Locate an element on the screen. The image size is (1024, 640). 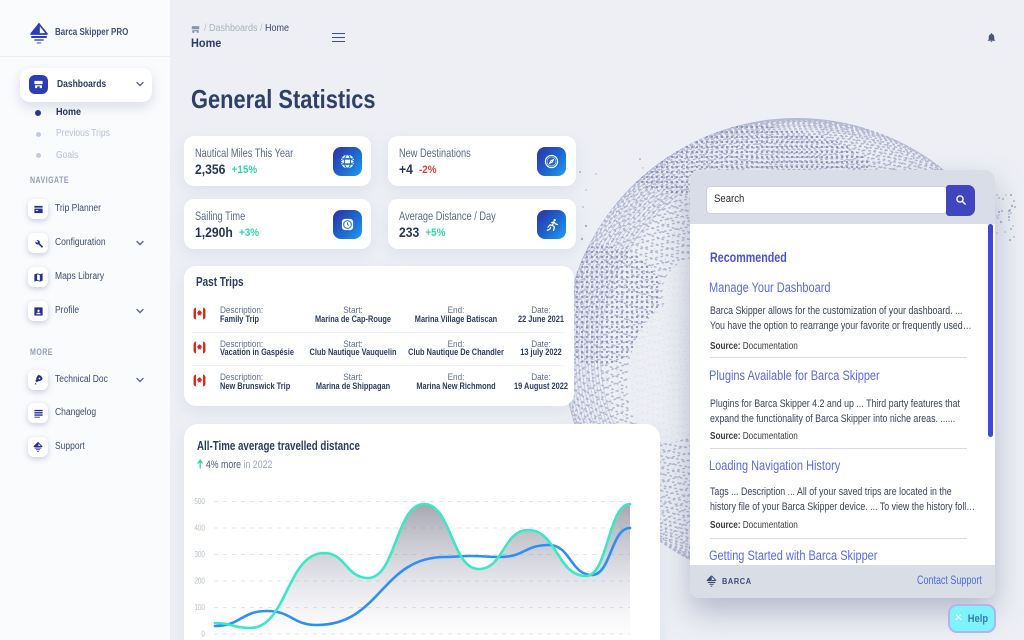
svg-text: 500 is located at coordinates (199, 501).